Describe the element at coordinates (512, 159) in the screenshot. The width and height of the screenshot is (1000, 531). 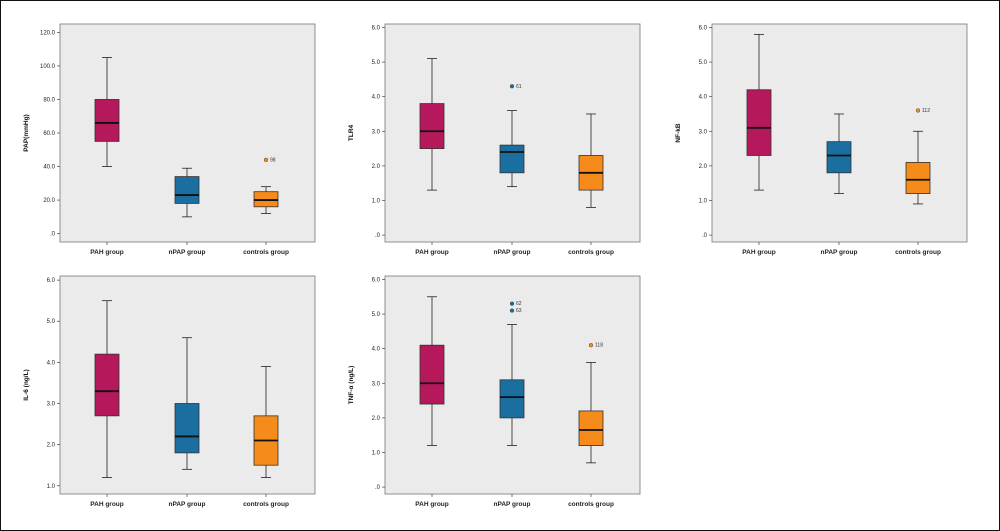
I see `tlr4-box-2-iqr-box` at that location.